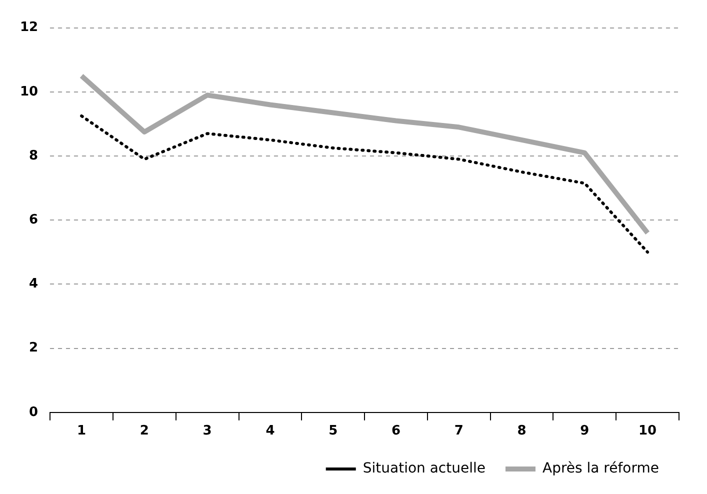 This screenshot has width=707, height=494. What do you see at coordinates (601, 468) in the screenshot?
I see `legend-label: Après la réforme` at bounding box center [601, 468].